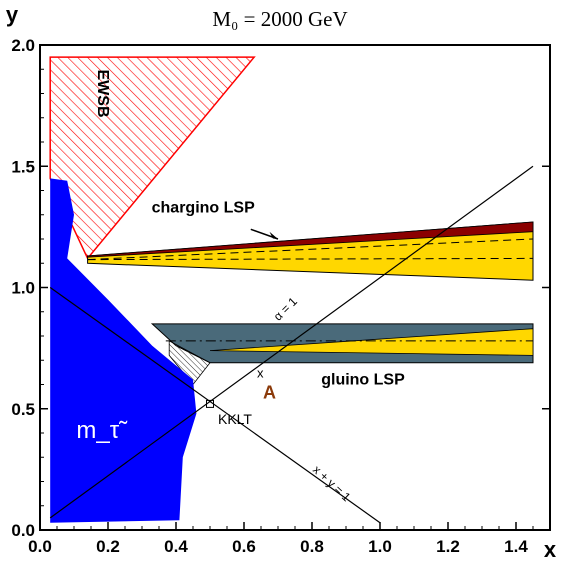 The width and height of the screenshot is (564, 565). What do you see at coordinates (260, 372) in the screenshot?
I see `point-a-marker: x` at bounding box center [260, 372].